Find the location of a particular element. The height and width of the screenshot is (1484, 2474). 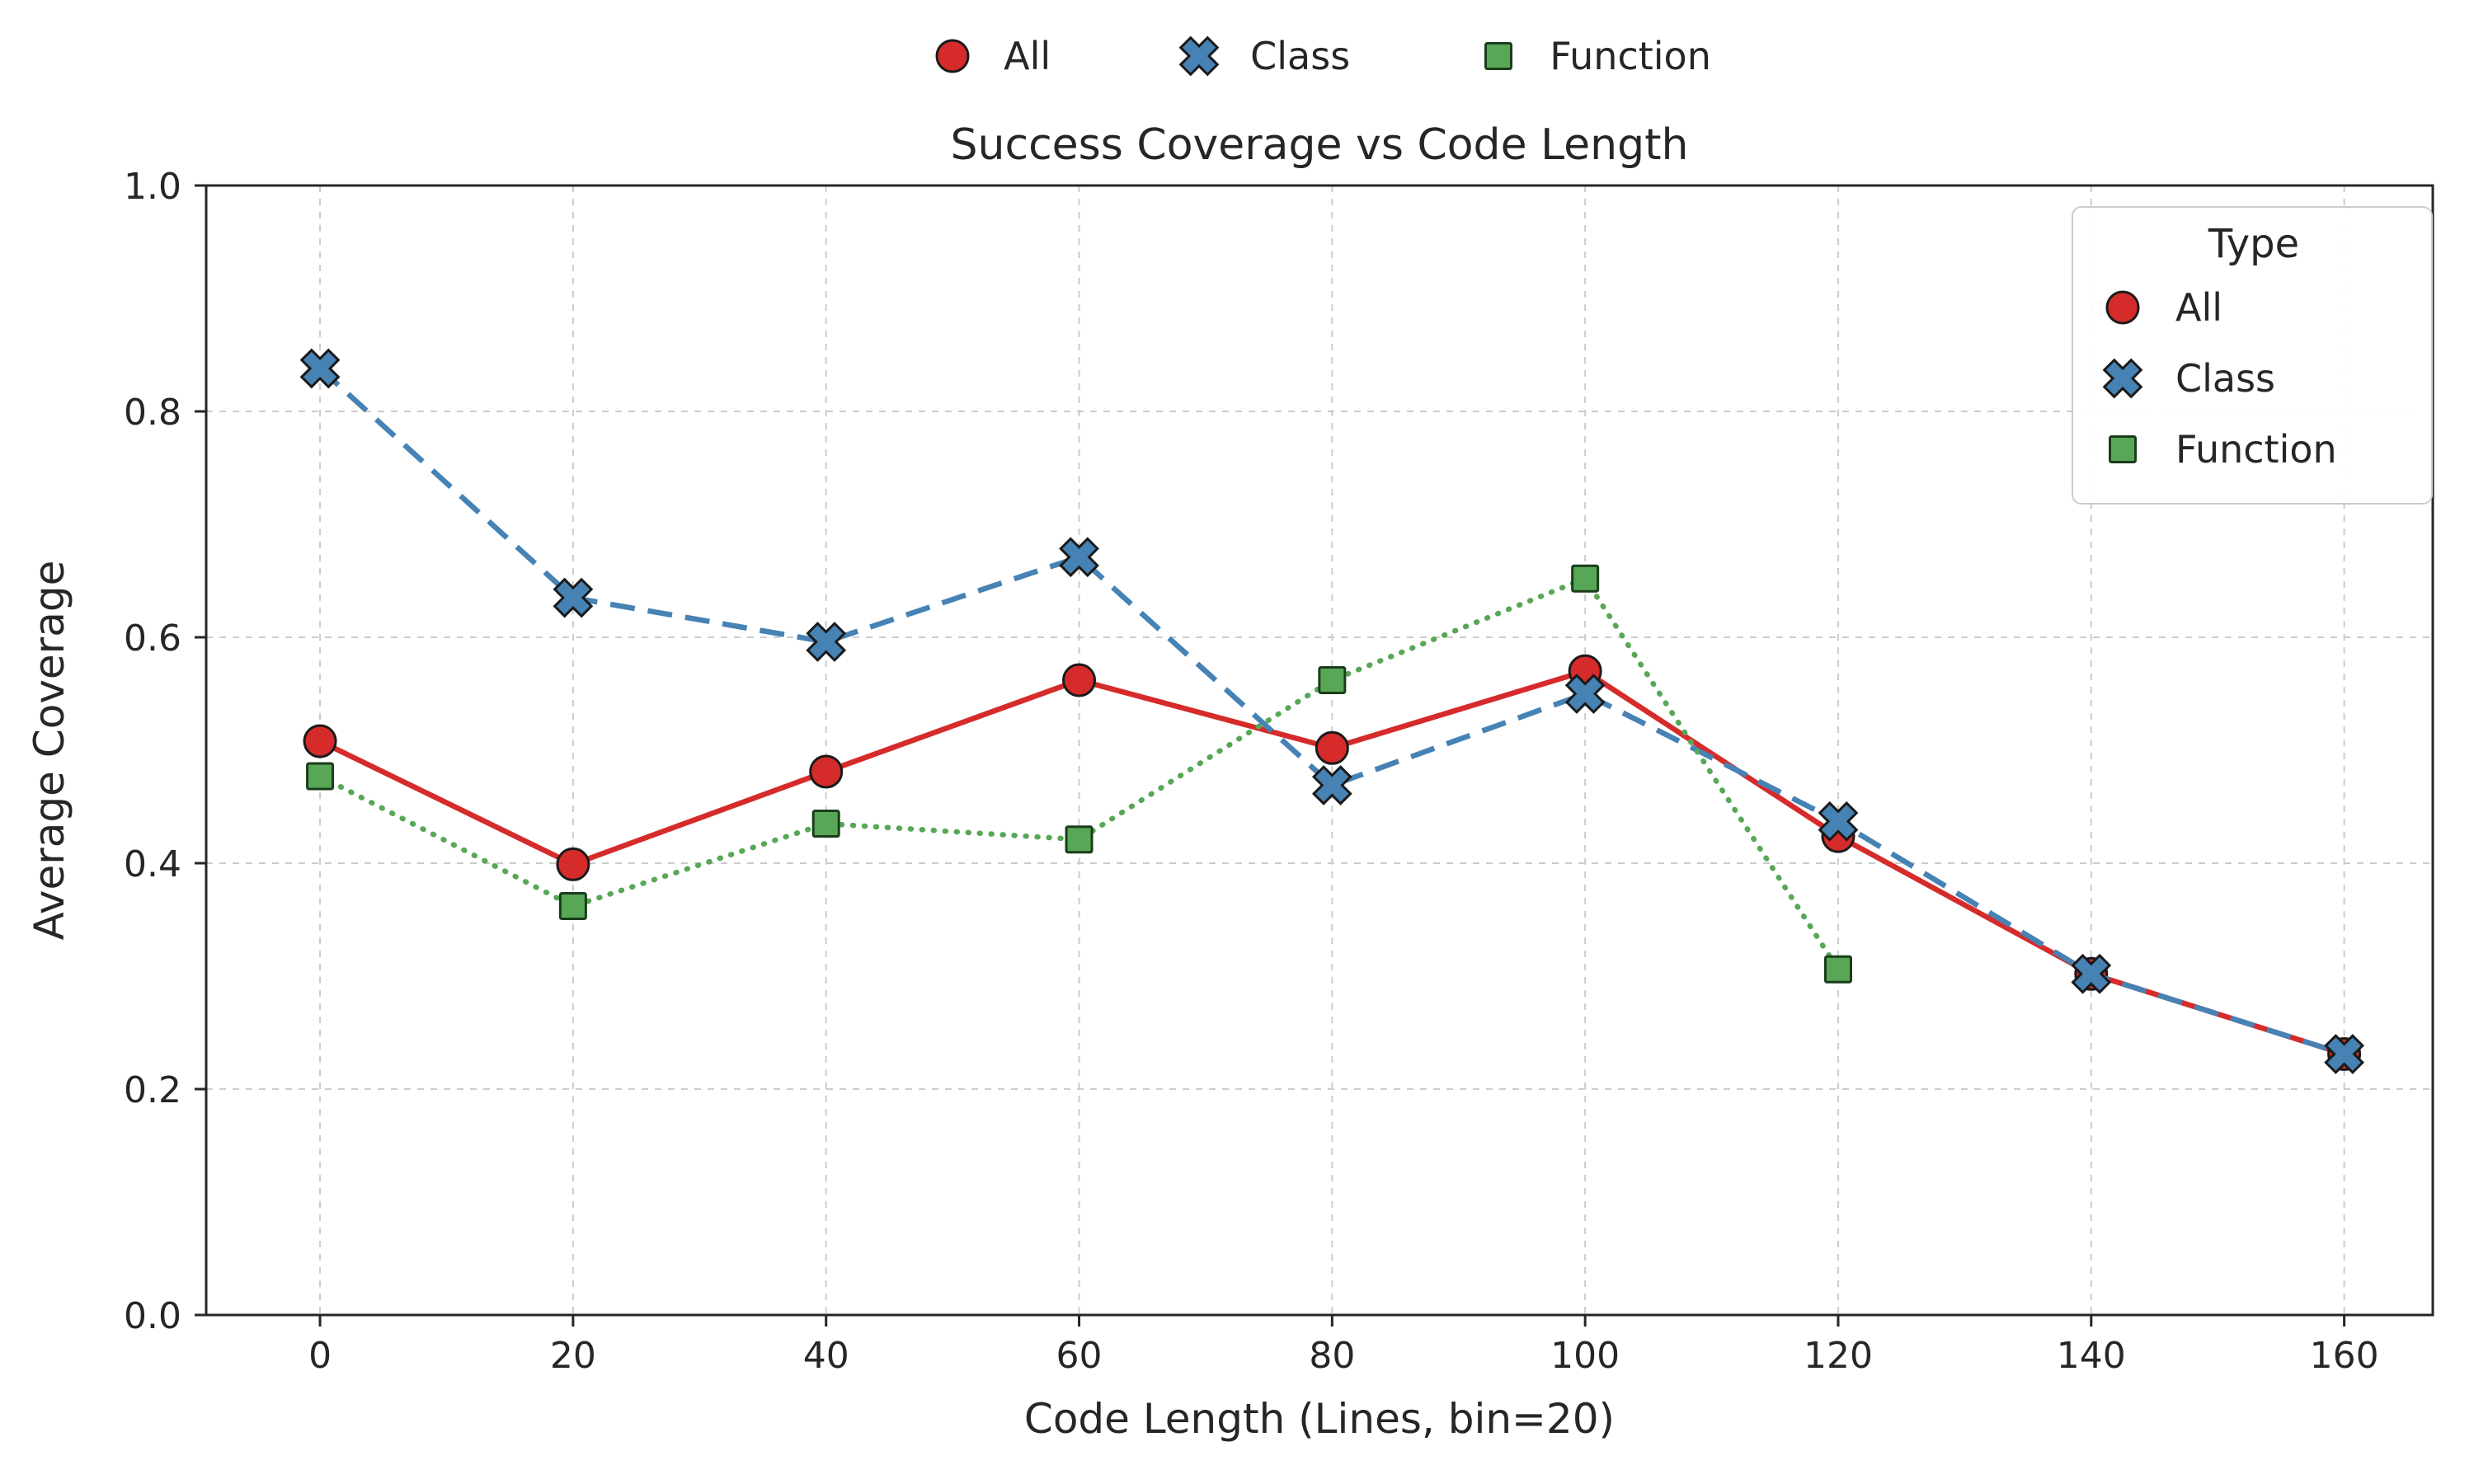

legend-item-function: Function is located at coordinates (2254, 449).